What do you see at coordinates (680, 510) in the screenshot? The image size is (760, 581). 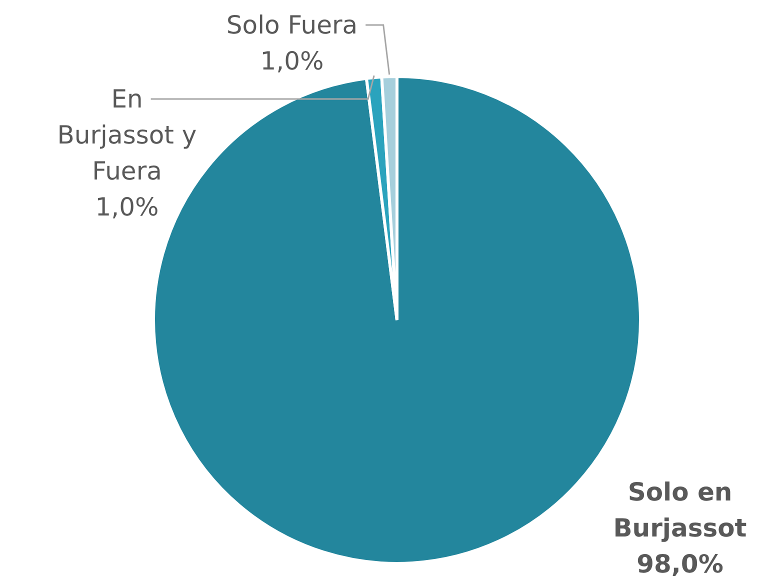 I see `slice-label: Solo en Burjassot` at bounding box center [680, 510].